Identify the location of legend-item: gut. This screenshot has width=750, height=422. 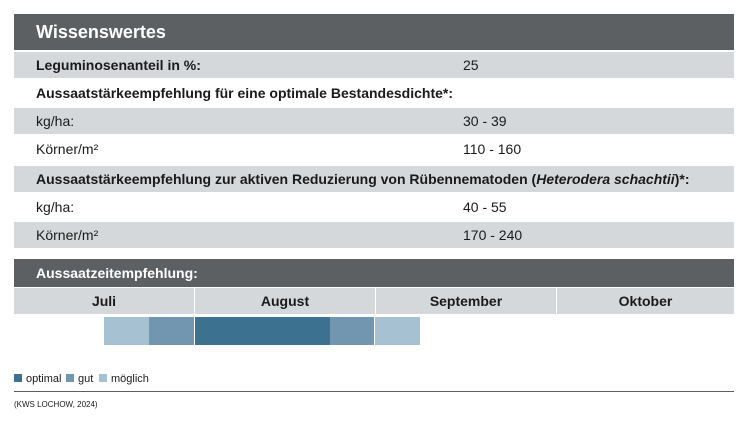
(79, 379).